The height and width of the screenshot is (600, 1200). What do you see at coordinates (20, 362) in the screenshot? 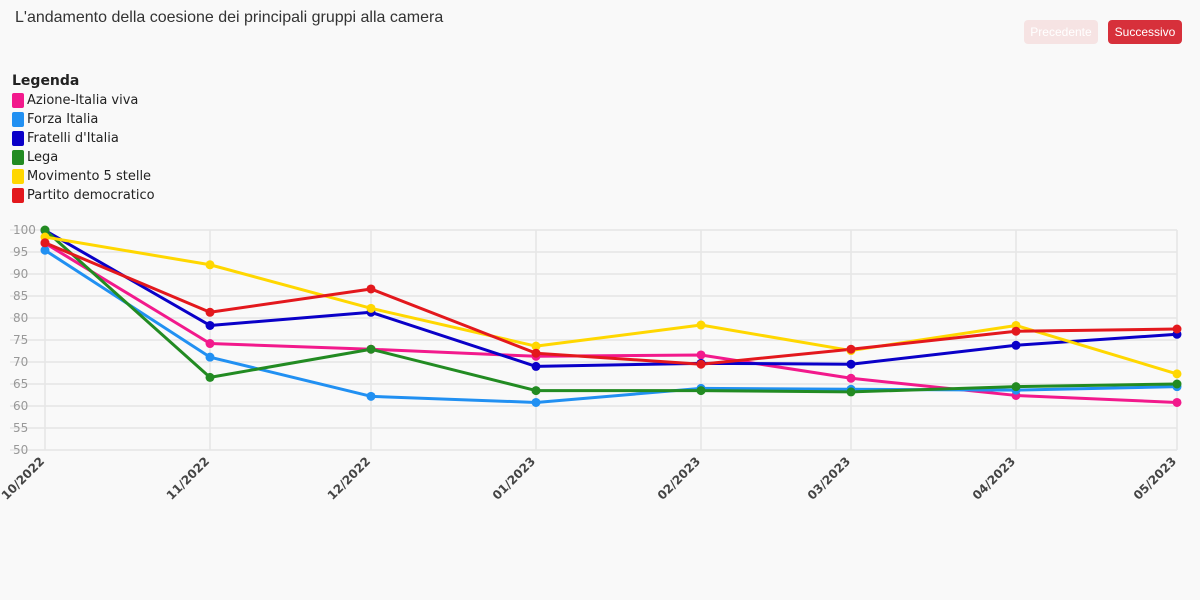
I see `y-tick-label: 70` at bounding box center [20, 362].